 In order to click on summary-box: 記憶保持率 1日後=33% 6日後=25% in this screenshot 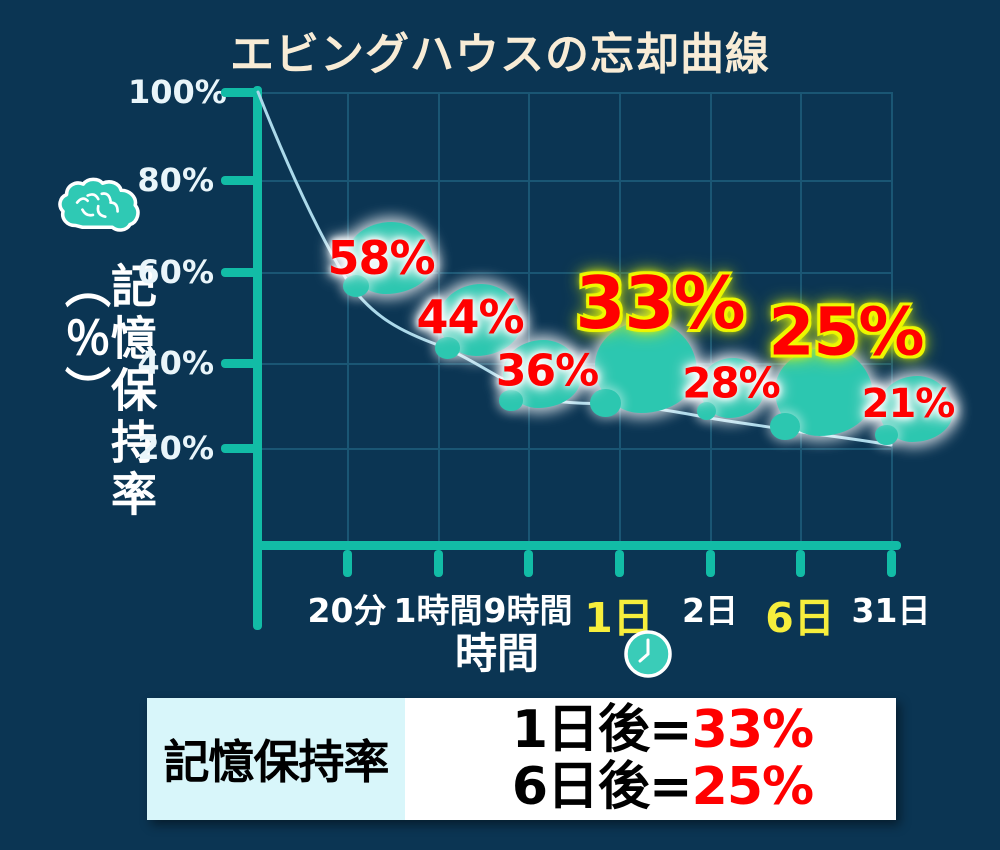, I will do `click(521, 759)`.